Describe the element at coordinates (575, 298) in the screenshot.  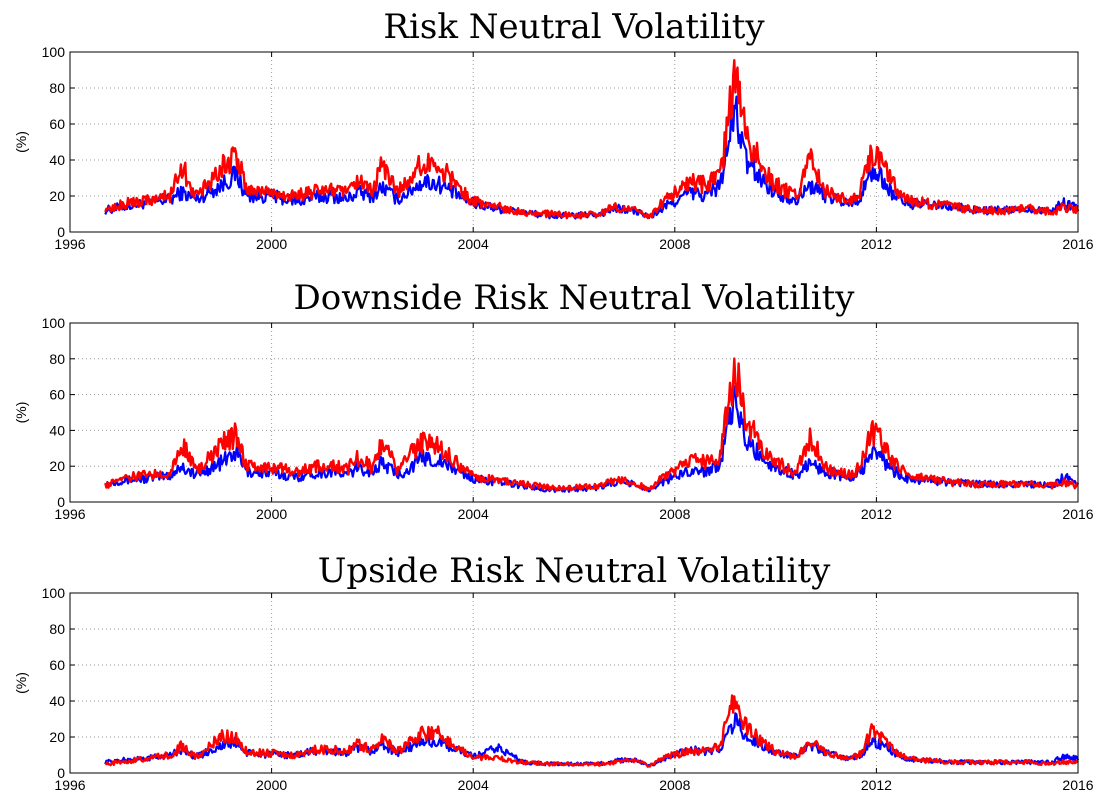
I see `chart-title: Downside Risk Neutral Volatility` at that location.